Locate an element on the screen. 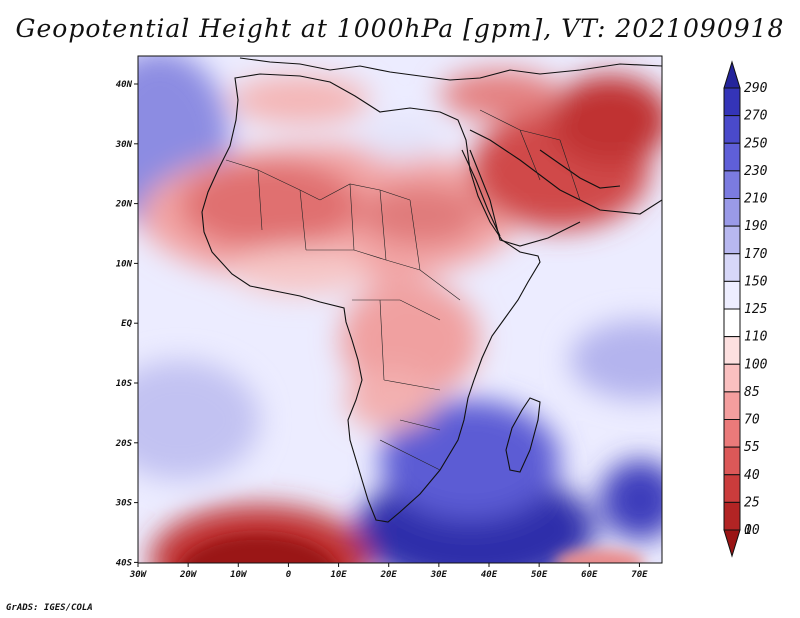  colorbar-label: 150 is located at coordinates (756, 281).